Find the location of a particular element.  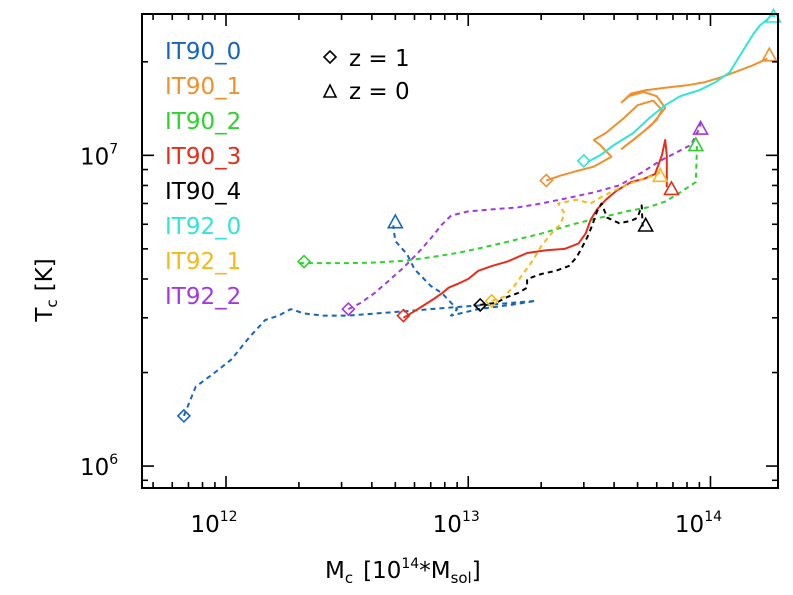

y-tick-label: 10⁷ is located at coordinates (99, 155).